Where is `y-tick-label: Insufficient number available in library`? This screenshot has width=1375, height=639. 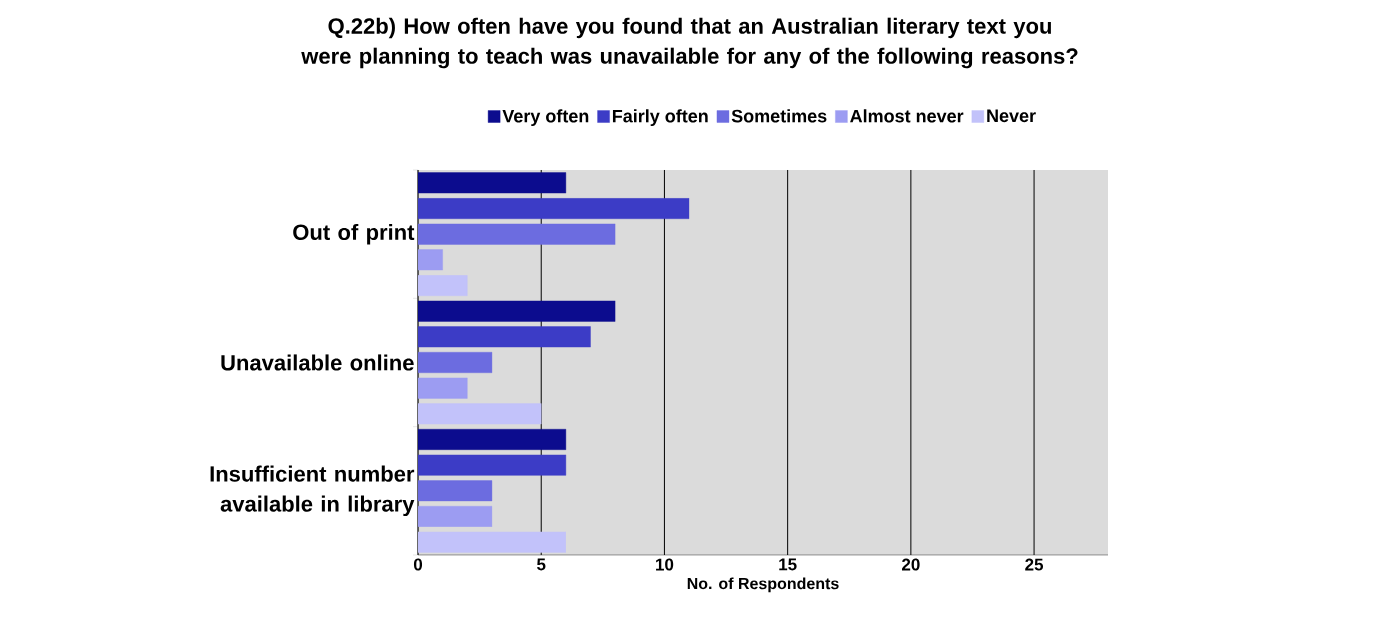 y-tick-label: Insufficient number available in library is located at coordinates (312, 491).